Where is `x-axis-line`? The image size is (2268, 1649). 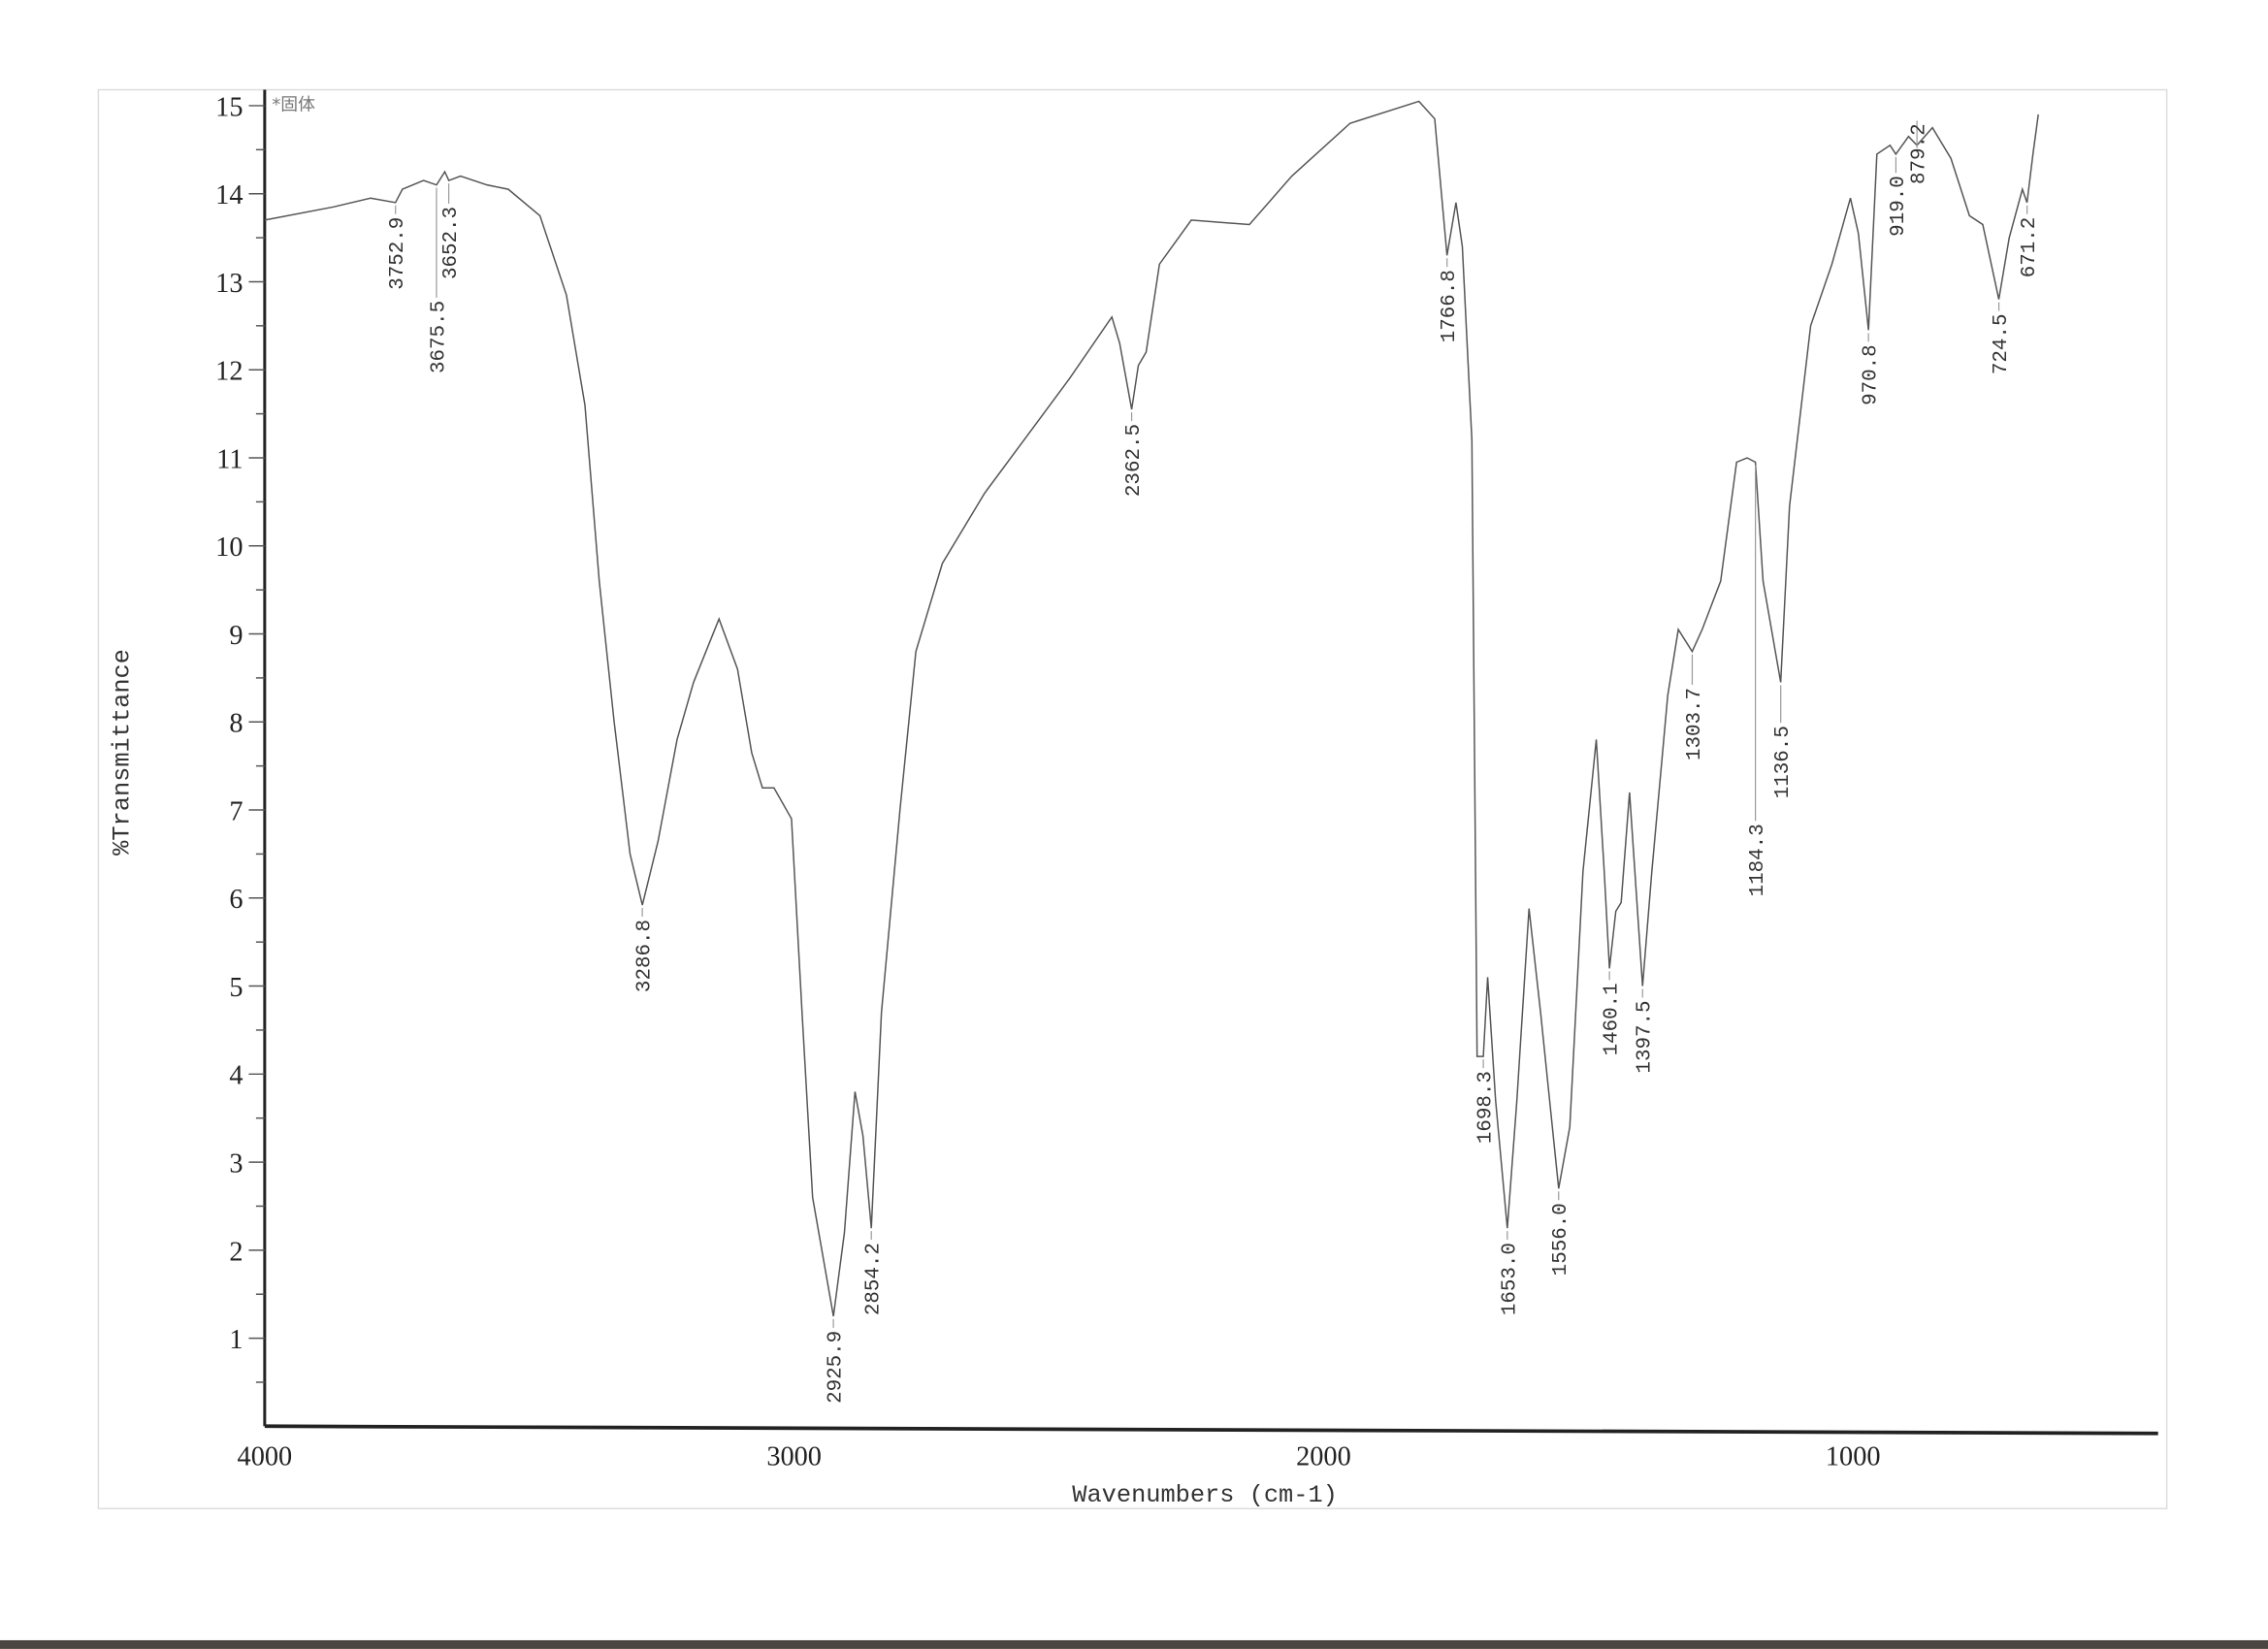 x-axis-line is located at coordinates (1211, 1430).